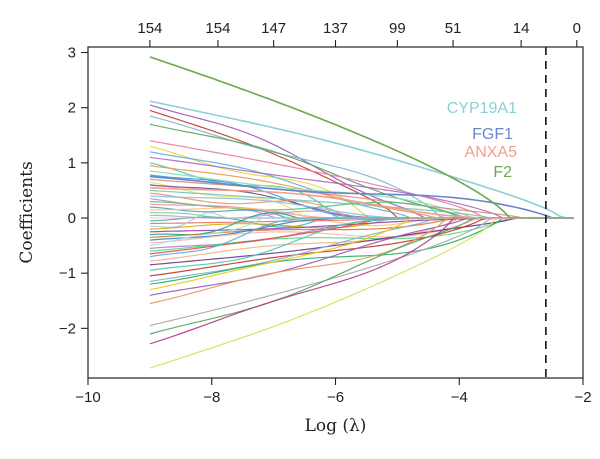  What do you see at coordinates (491, 152) in the screenshot?
I see `gene-label-anxa5: ANXA5` at bounding box center [491, 152].